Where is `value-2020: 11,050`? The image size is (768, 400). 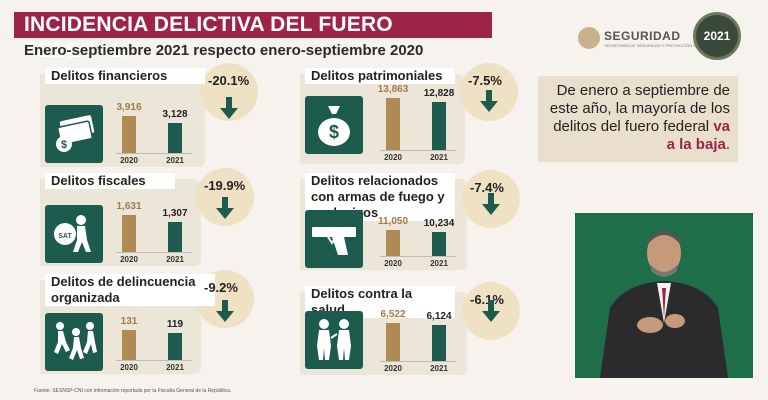
value-2020: 11,050 is located at coordinates (393, 221).